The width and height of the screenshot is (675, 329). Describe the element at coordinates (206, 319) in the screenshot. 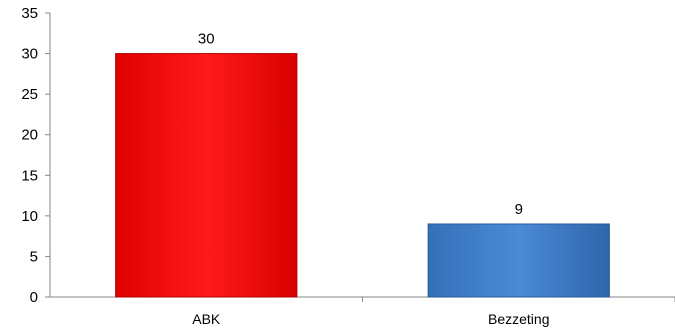

I see `x-tick-label: ABK` at that location.